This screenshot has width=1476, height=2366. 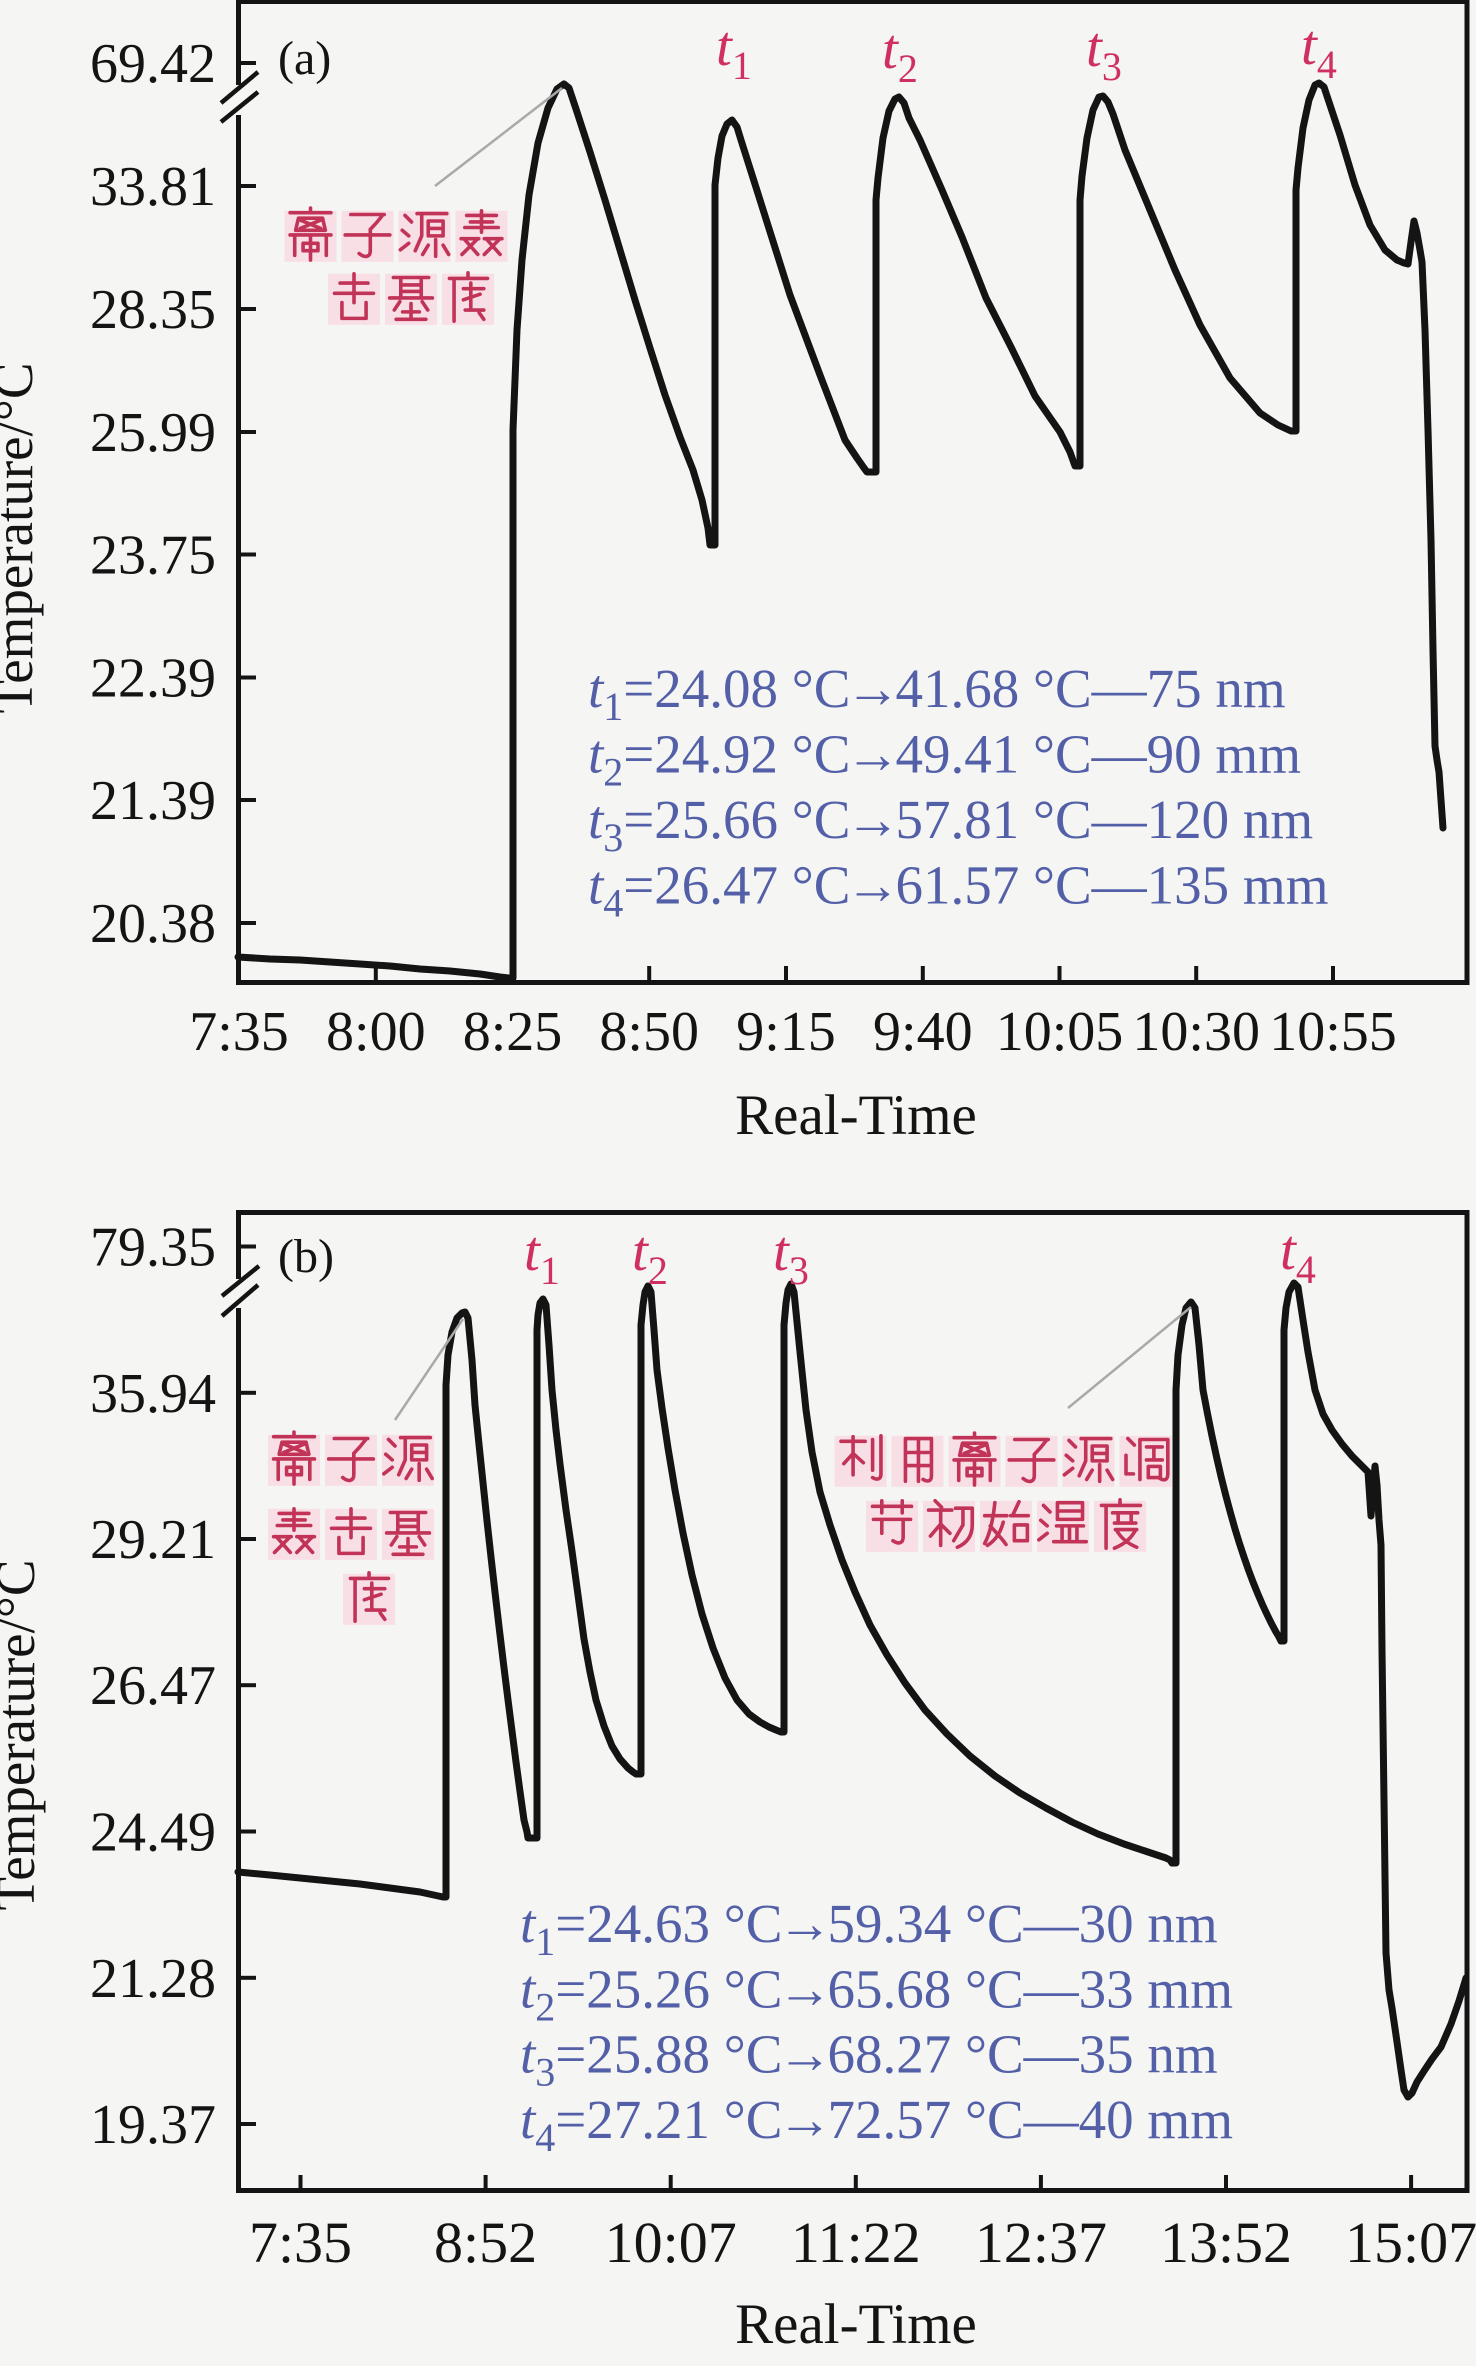 I want to click on svg-text: 8:50, so click(x=649, y=1032).